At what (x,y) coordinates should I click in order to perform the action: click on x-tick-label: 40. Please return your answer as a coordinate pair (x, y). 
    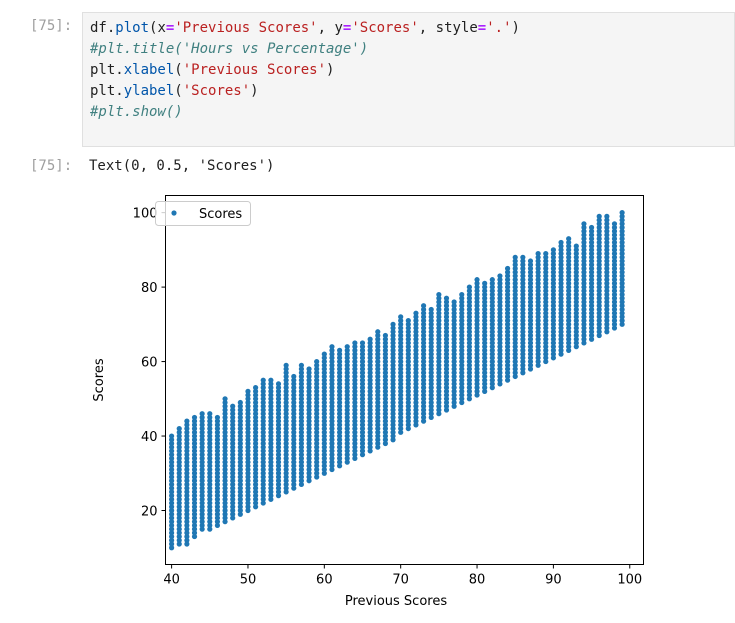
    Looking at the image, I should click on (171, 580).